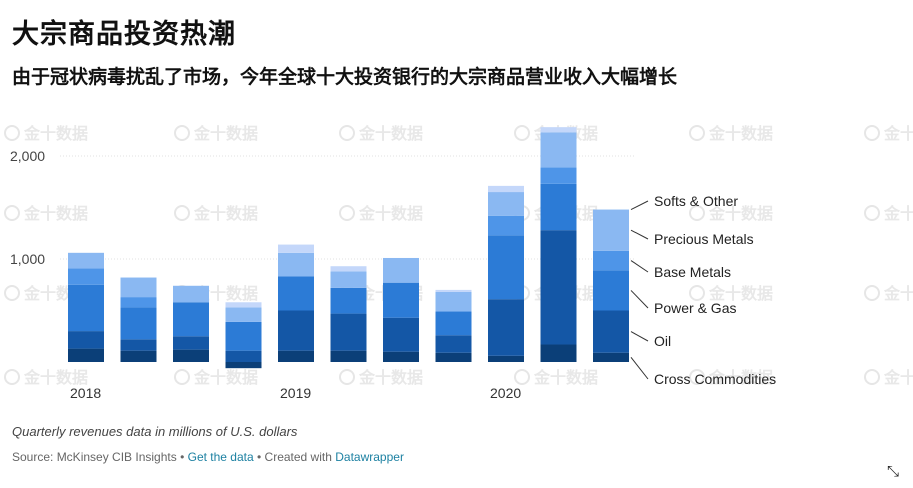  I want to click on chart-title: 大宗商品投资热潮, so click(124, 34).